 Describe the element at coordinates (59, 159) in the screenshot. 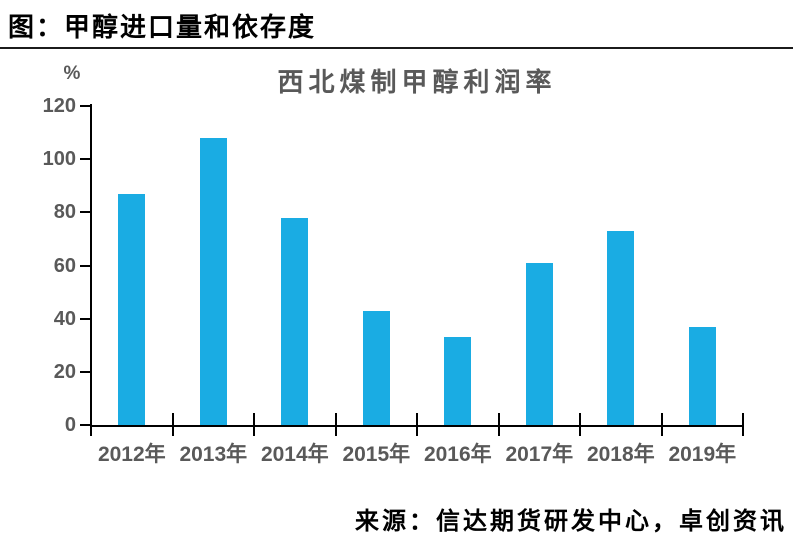

I see `y-tick-label: 100` at that location.